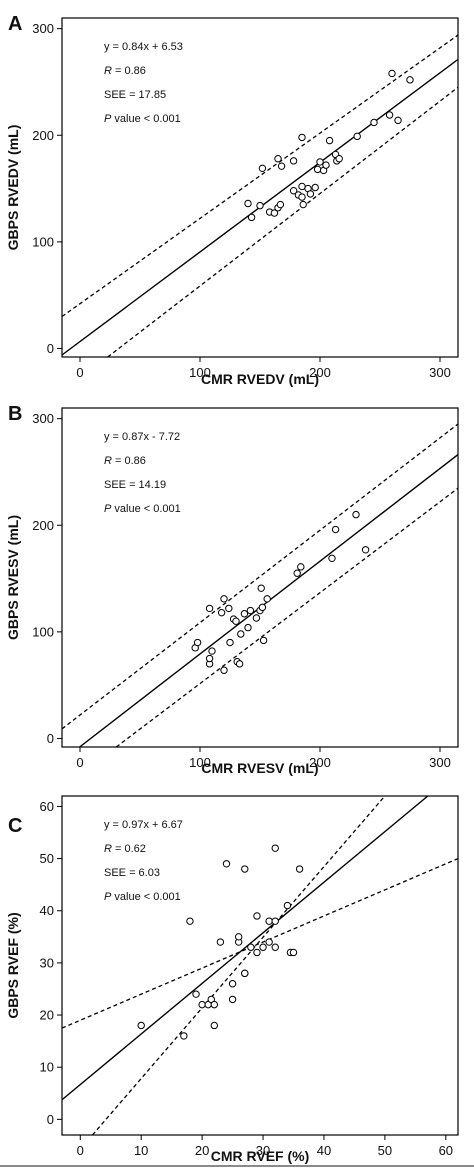 The height and width of the screenshot is (1170, 474). Describe the element at coordinates (263, 1150) in the screenshot. I see `x-tick-label: 30` at that location.